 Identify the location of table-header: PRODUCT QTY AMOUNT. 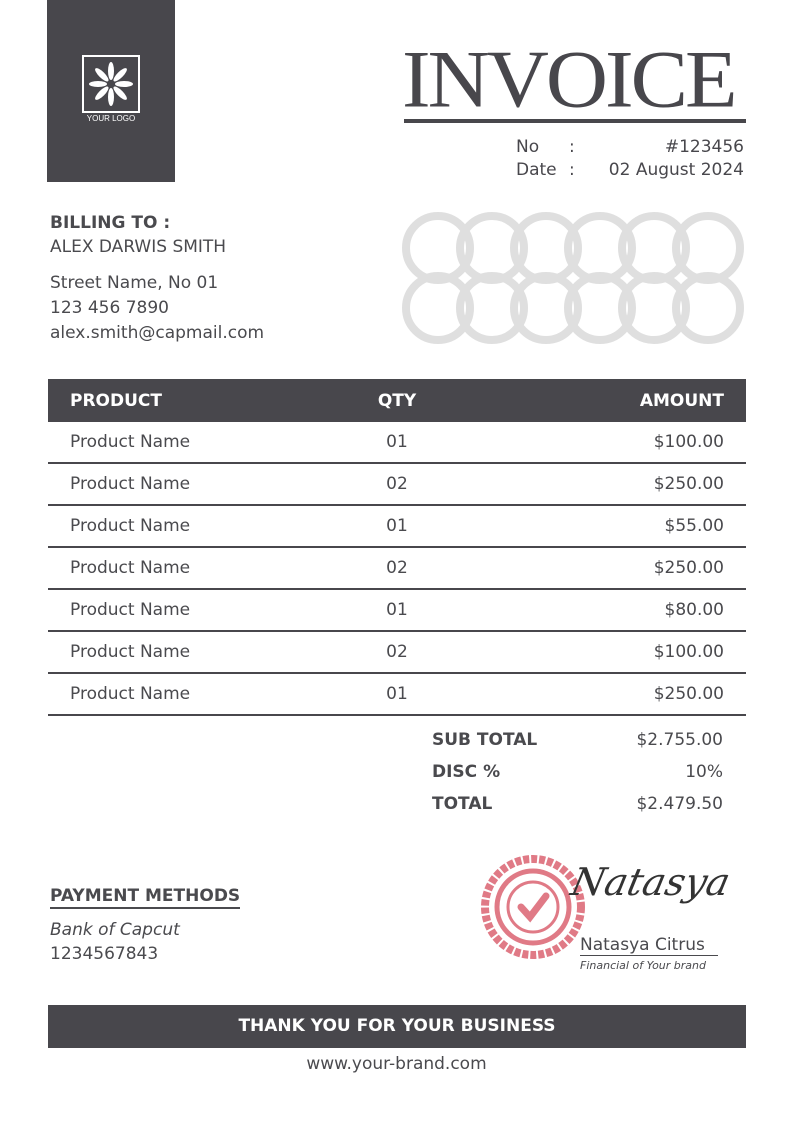
(397, 400).